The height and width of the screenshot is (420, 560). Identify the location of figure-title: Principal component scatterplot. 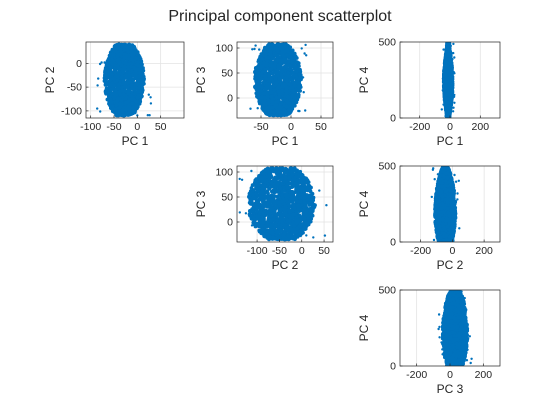
(280, 16).